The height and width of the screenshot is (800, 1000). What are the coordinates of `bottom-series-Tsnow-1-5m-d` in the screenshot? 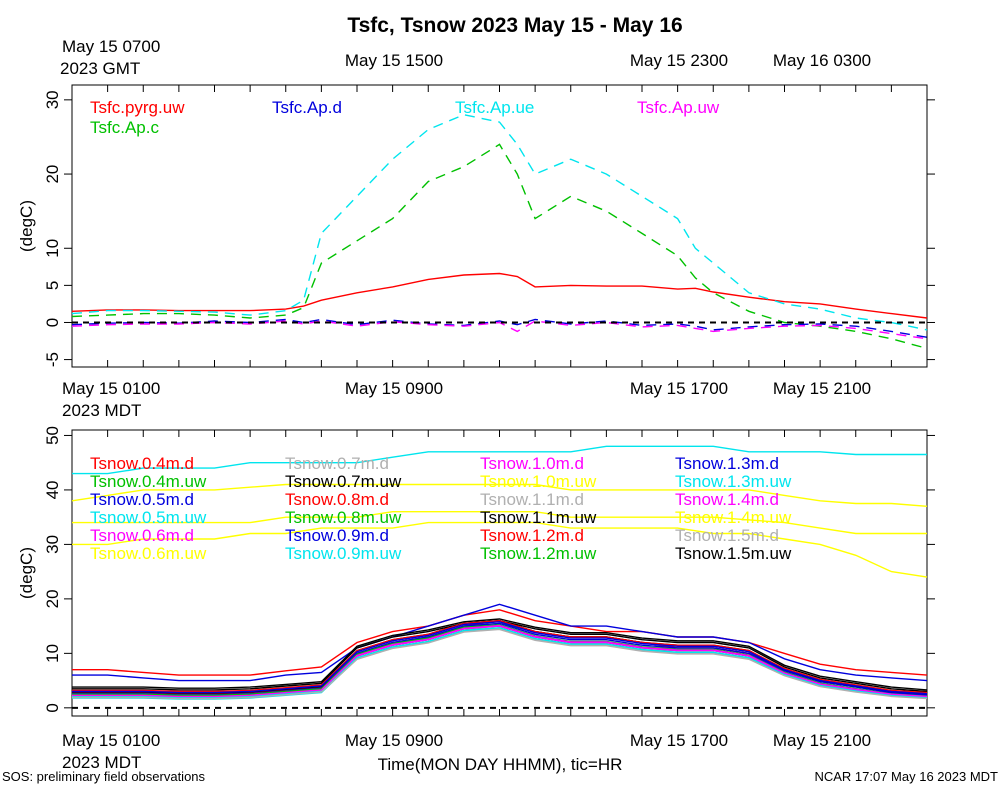 It's located at (500, 664).